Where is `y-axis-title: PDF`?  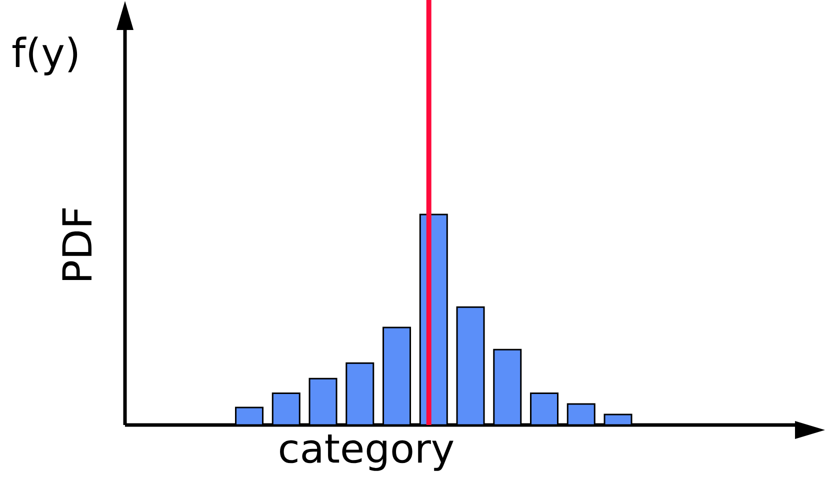 y-axis-title: PDF is located at coordinates (77, 244).